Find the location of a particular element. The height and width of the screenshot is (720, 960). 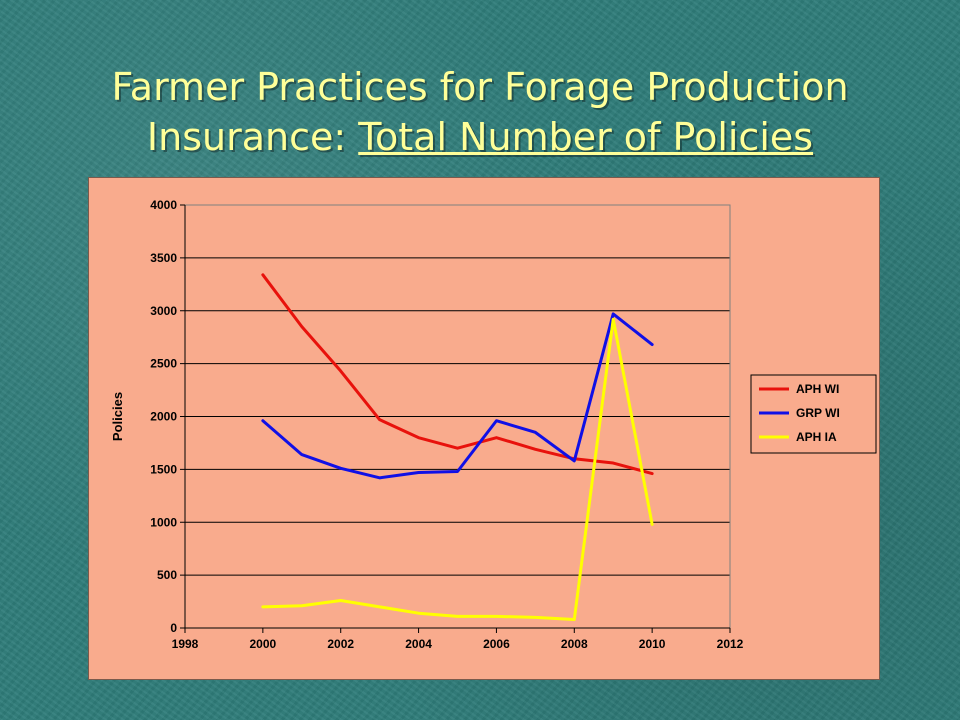

legend-label-grp-wi: GRP WI is located at coordinates (818, 413).